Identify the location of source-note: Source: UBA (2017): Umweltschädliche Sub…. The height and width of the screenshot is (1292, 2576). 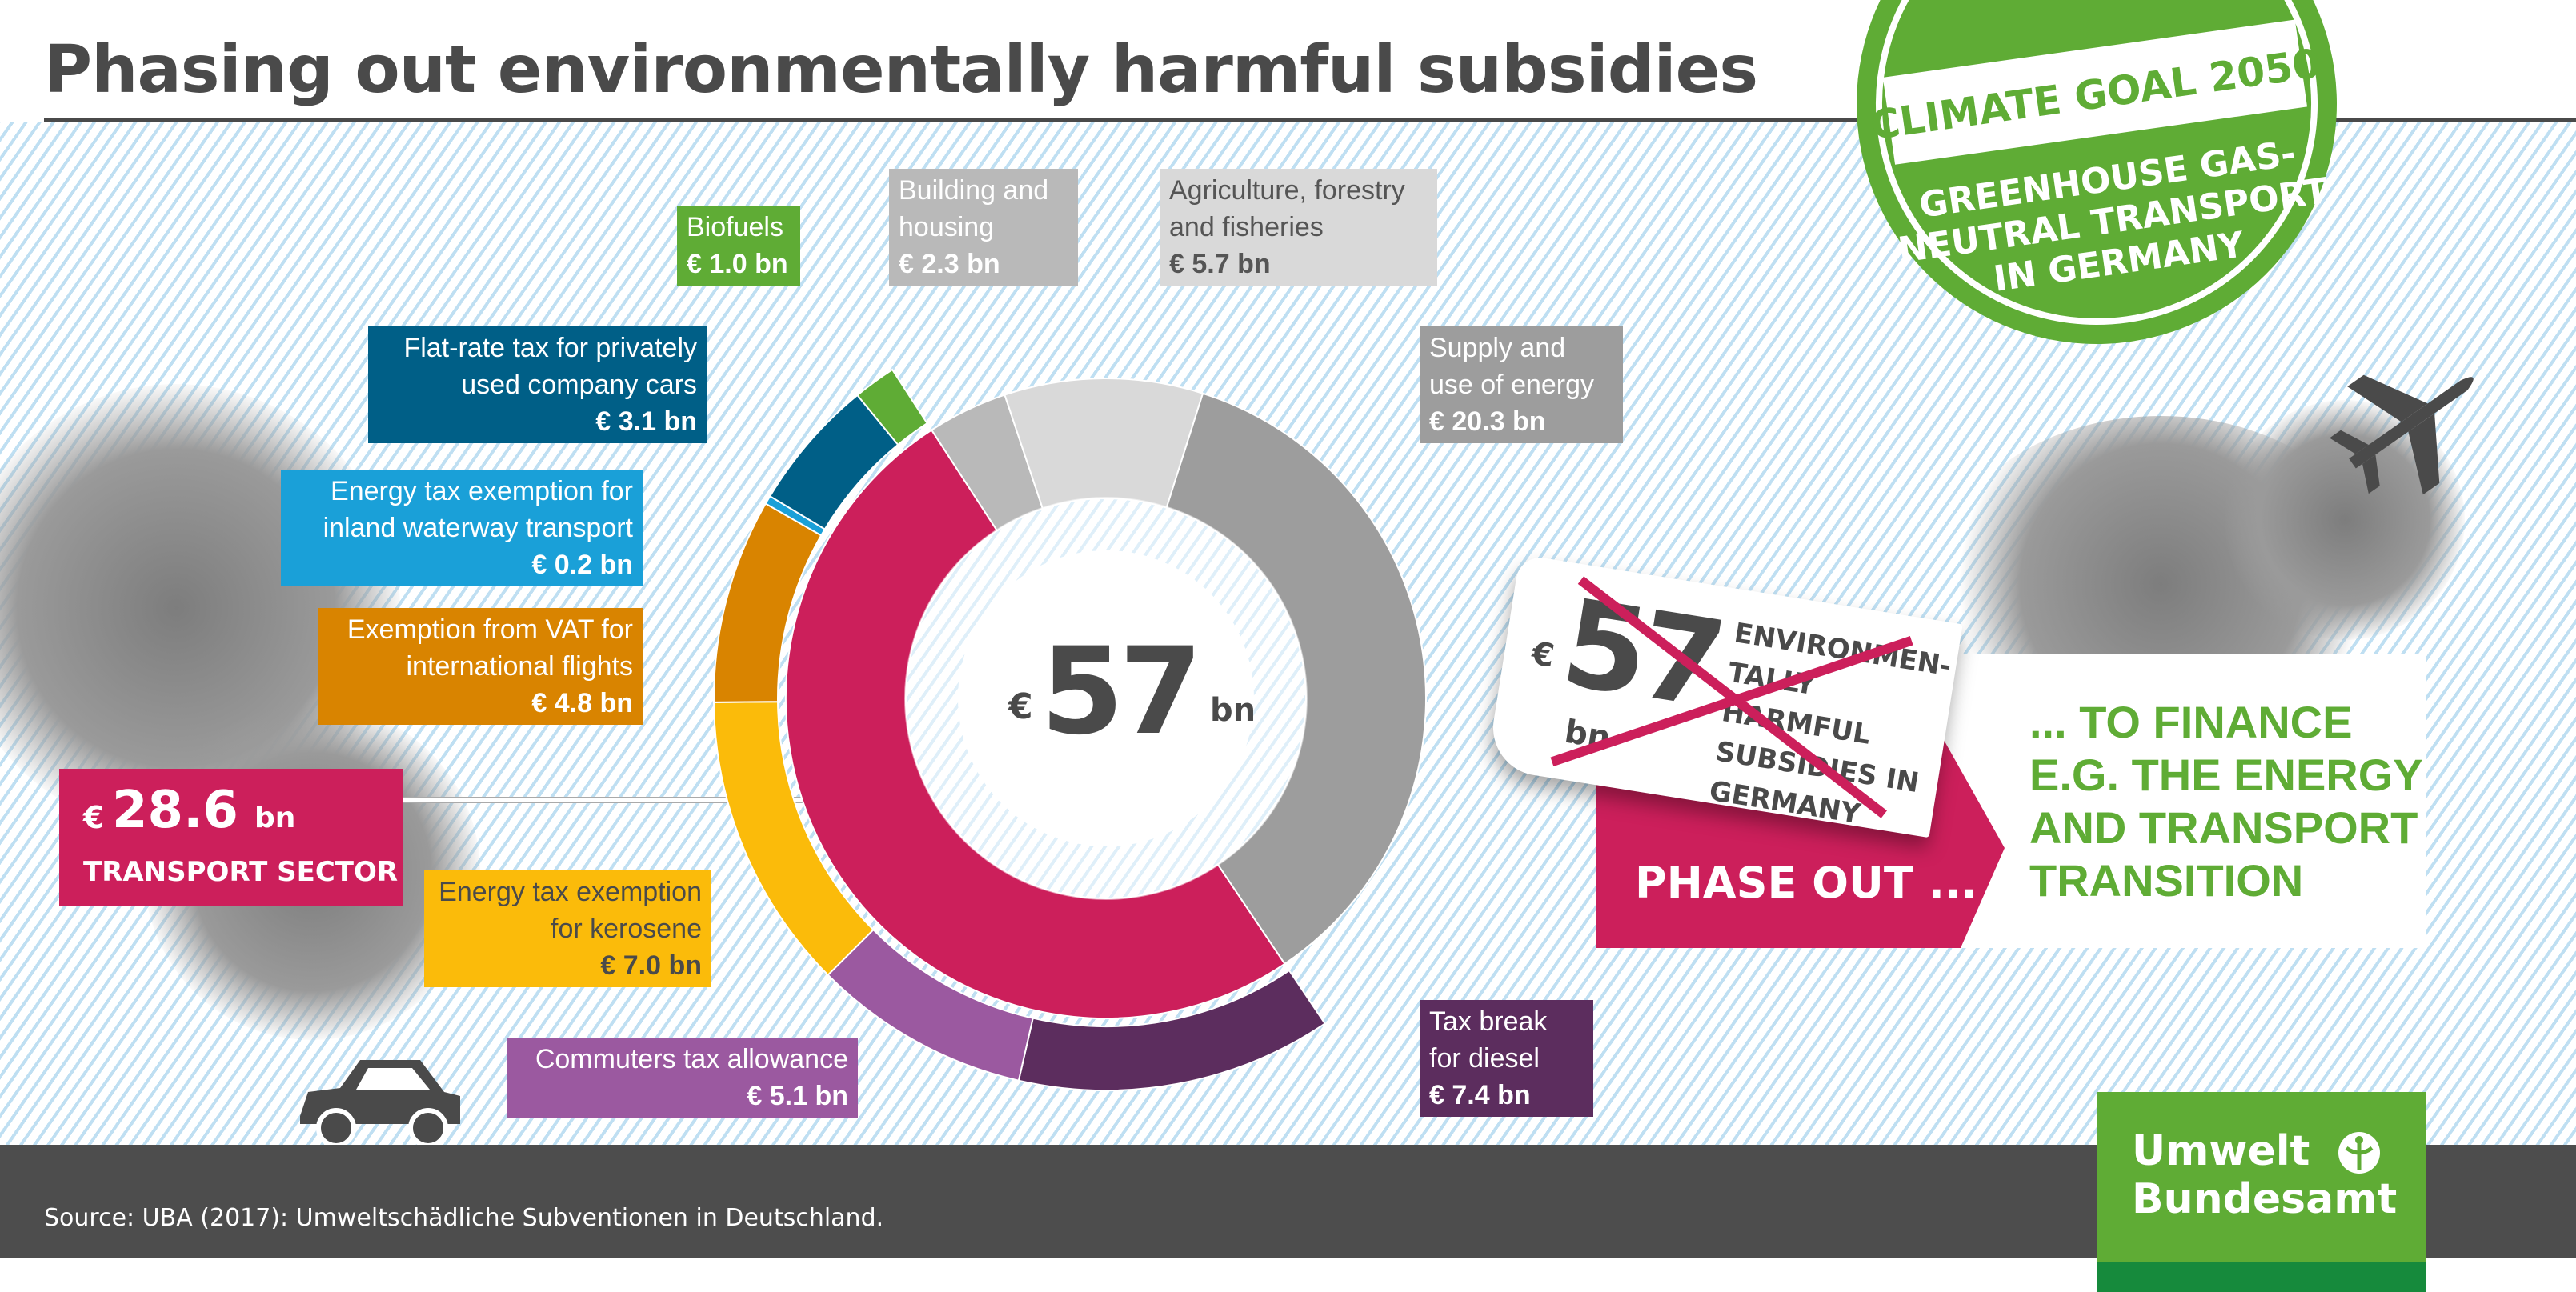
(464, 1218).